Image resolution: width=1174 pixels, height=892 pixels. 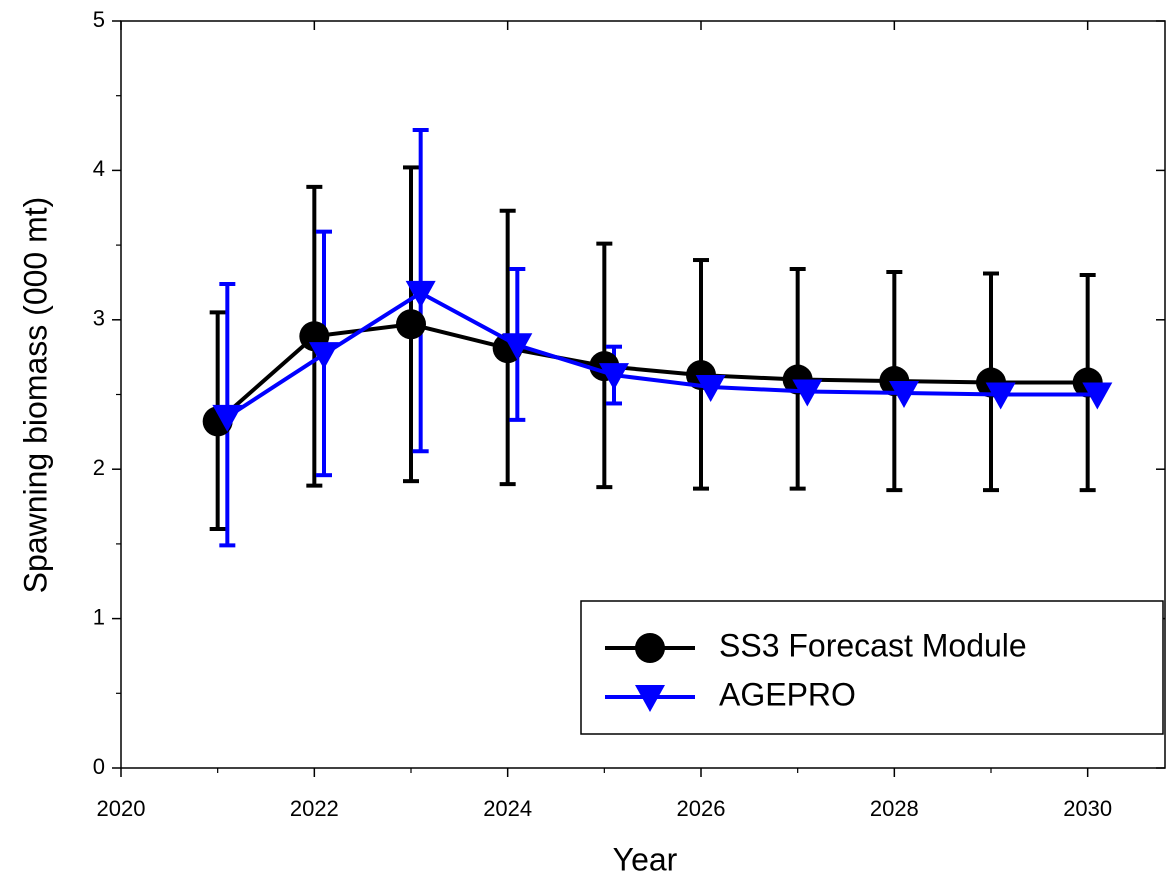 What do you see at coordinates (99, 168) in the screenshot?
I see `y-tick-label: 4` at bounding box center [99, 168].